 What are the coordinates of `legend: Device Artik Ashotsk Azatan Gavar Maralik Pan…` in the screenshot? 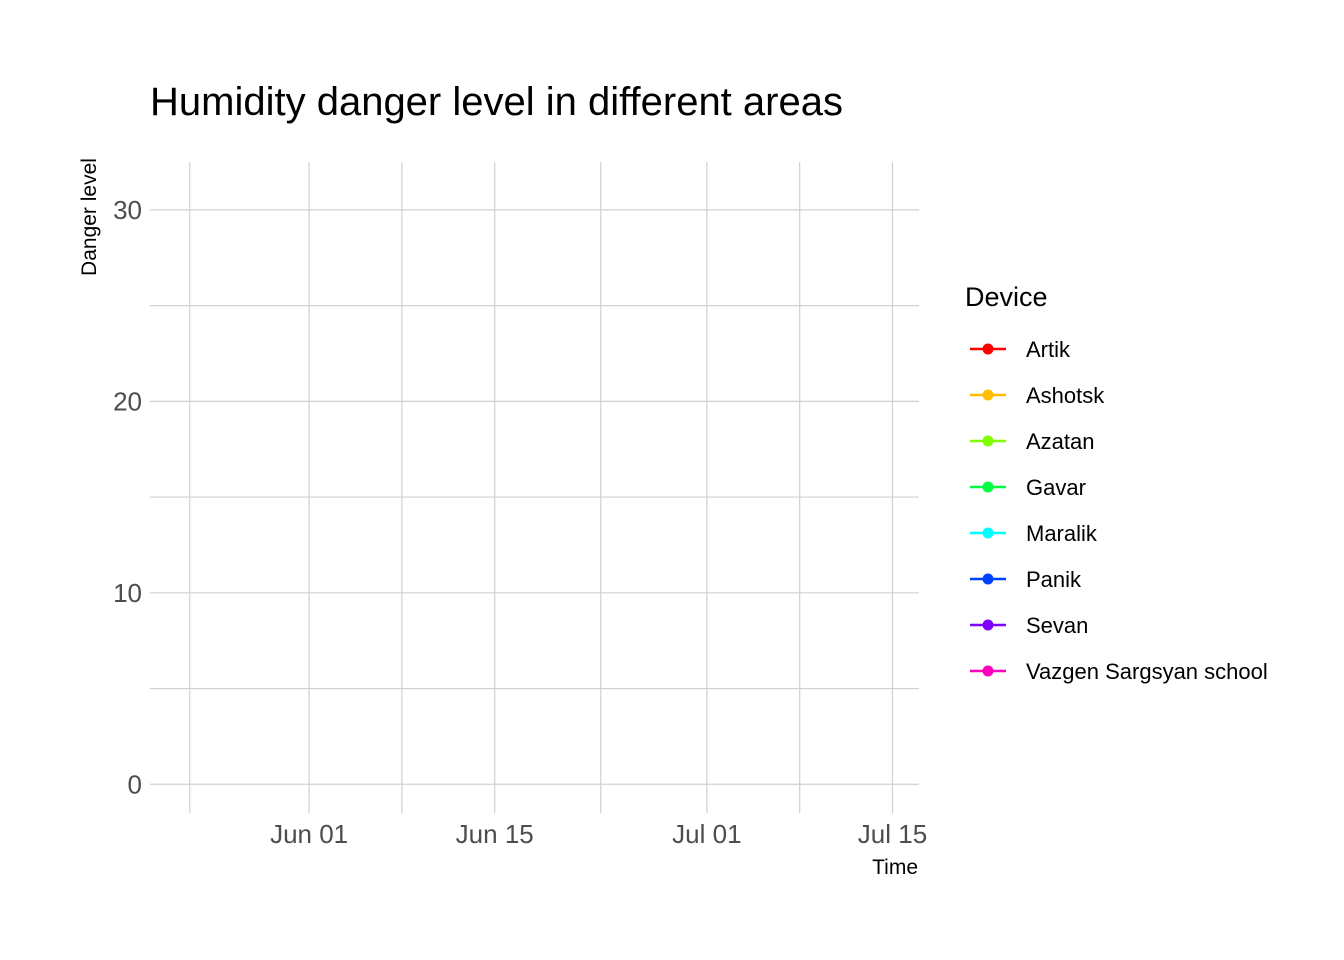 It's located at (1116, 483).